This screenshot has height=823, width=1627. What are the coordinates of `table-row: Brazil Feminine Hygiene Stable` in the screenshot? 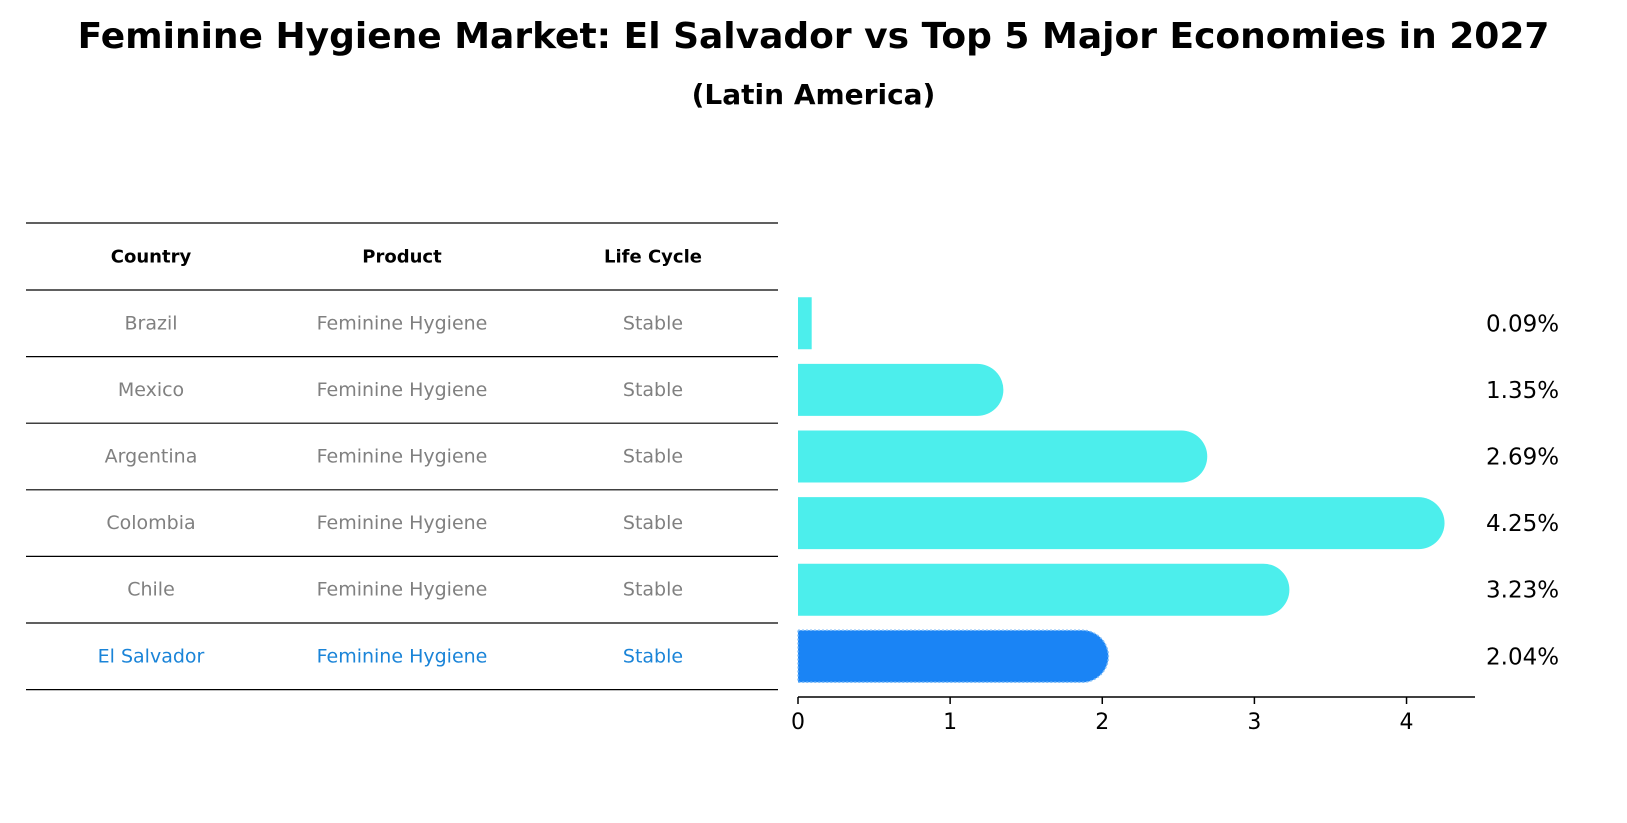 It's located at (403, 323).